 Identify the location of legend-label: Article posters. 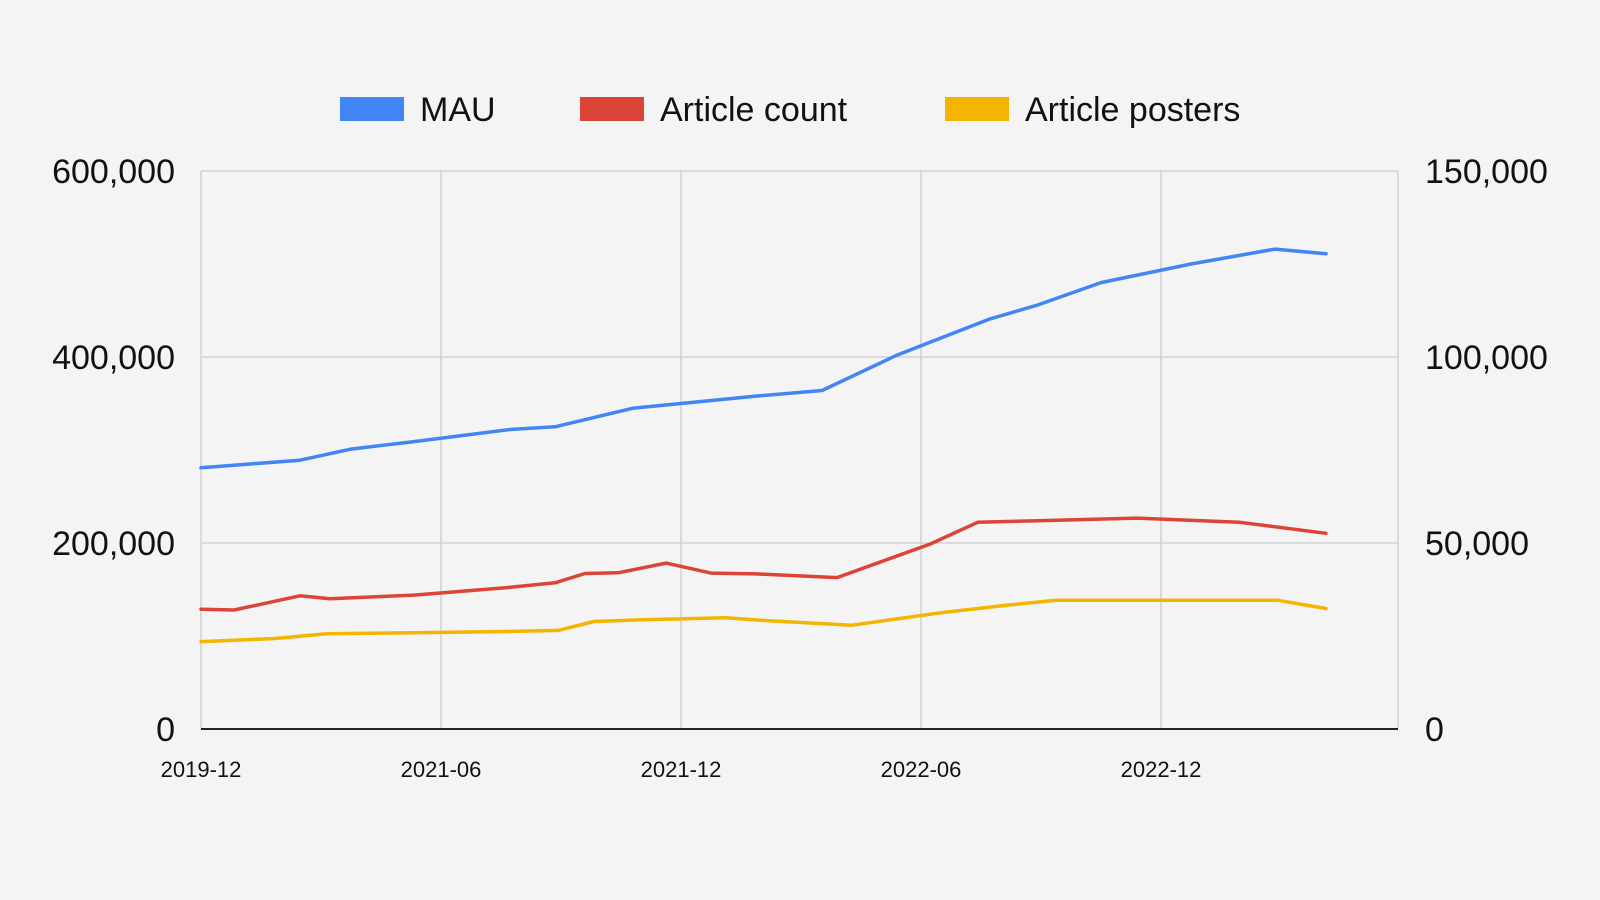
(1132, 110).